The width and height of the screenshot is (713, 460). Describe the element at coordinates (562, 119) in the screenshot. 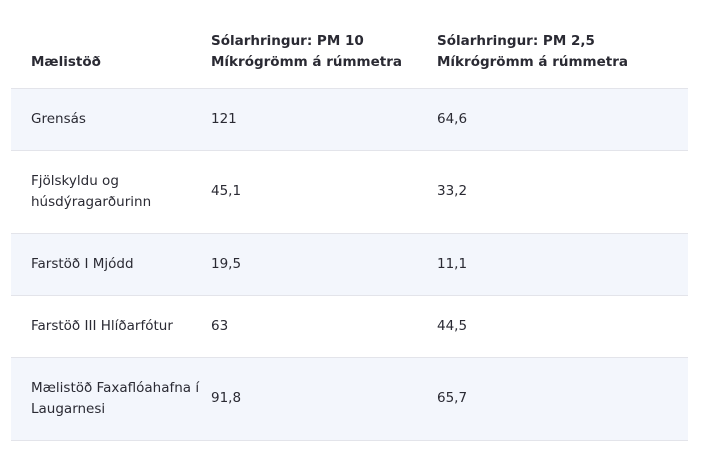

I see `pm25-cell: 64,6` at that location.